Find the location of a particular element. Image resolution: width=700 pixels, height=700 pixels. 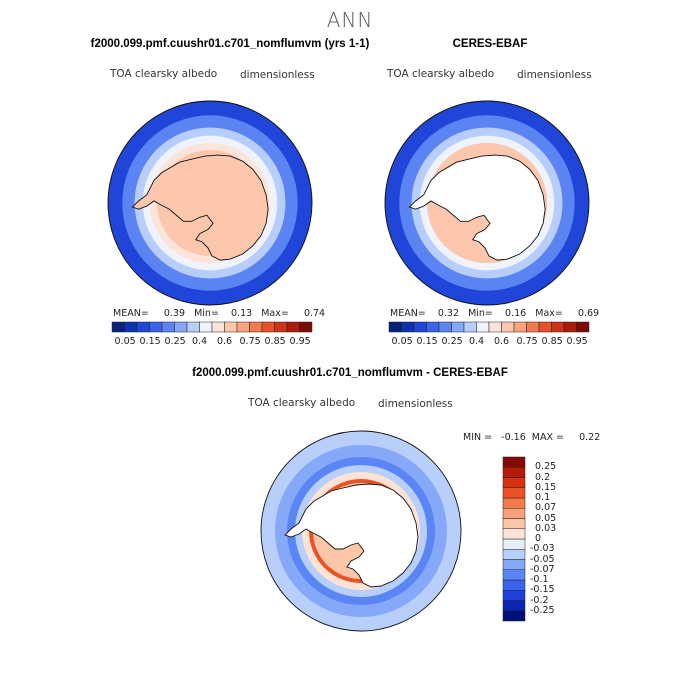

model-stats: MEAN= 0.39 Min= 0.13 Max= 0.74 is located at coordinates (219, 313).